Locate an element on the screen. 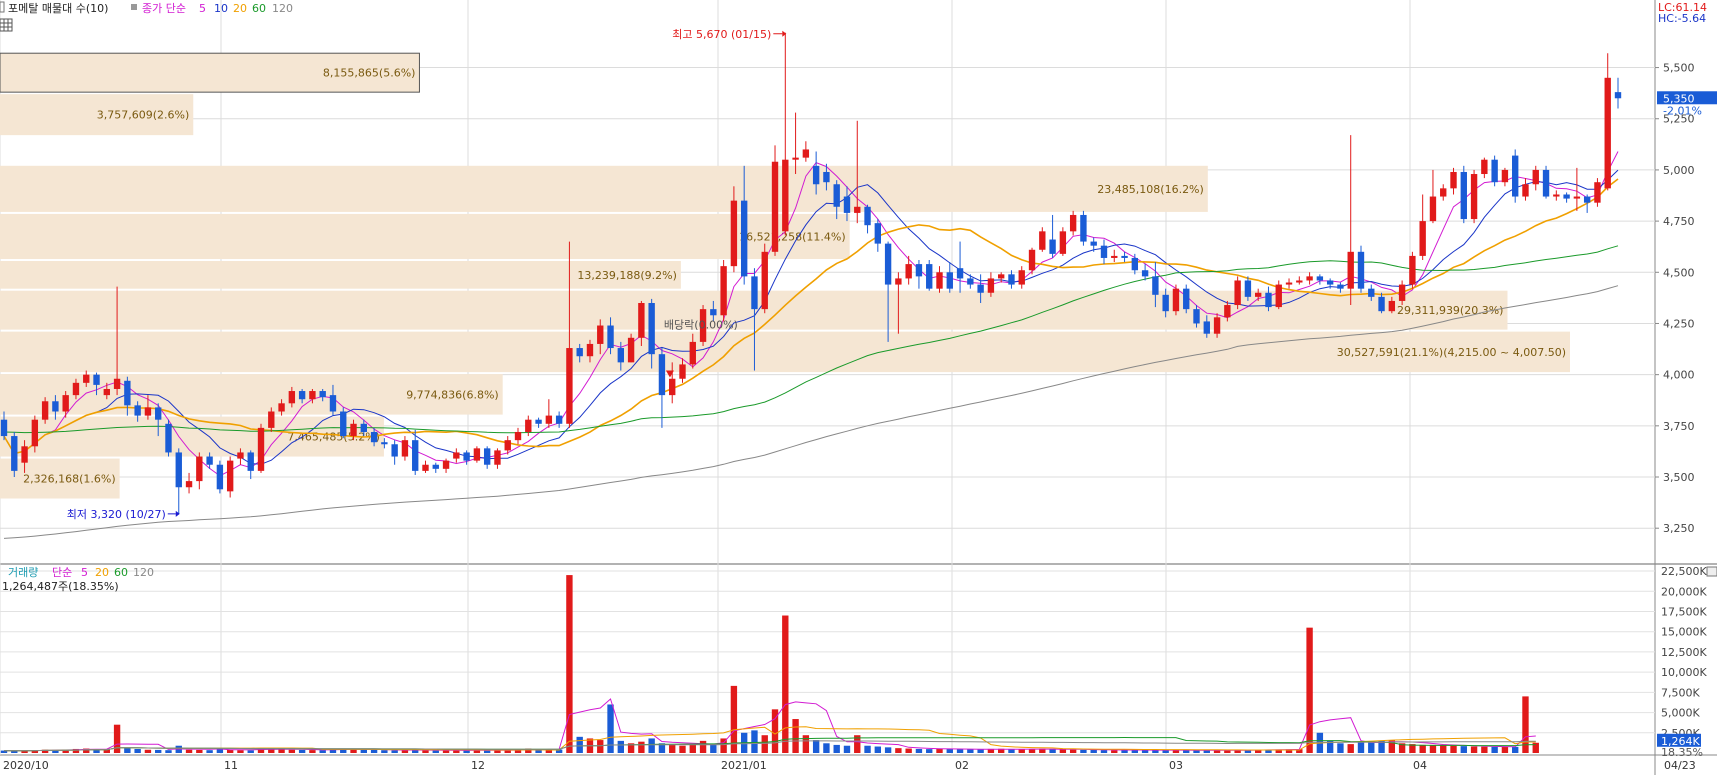 This screenshot has width=1717, height=775. volume-ma-20-line is located at coordinates (769, 739).